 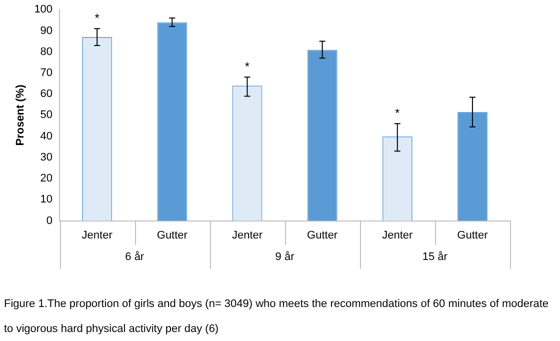 What do you see at coordinates (46, 72) in the screenshot?
I see `y-tick-label: 70` at bounding box center [46, 72].